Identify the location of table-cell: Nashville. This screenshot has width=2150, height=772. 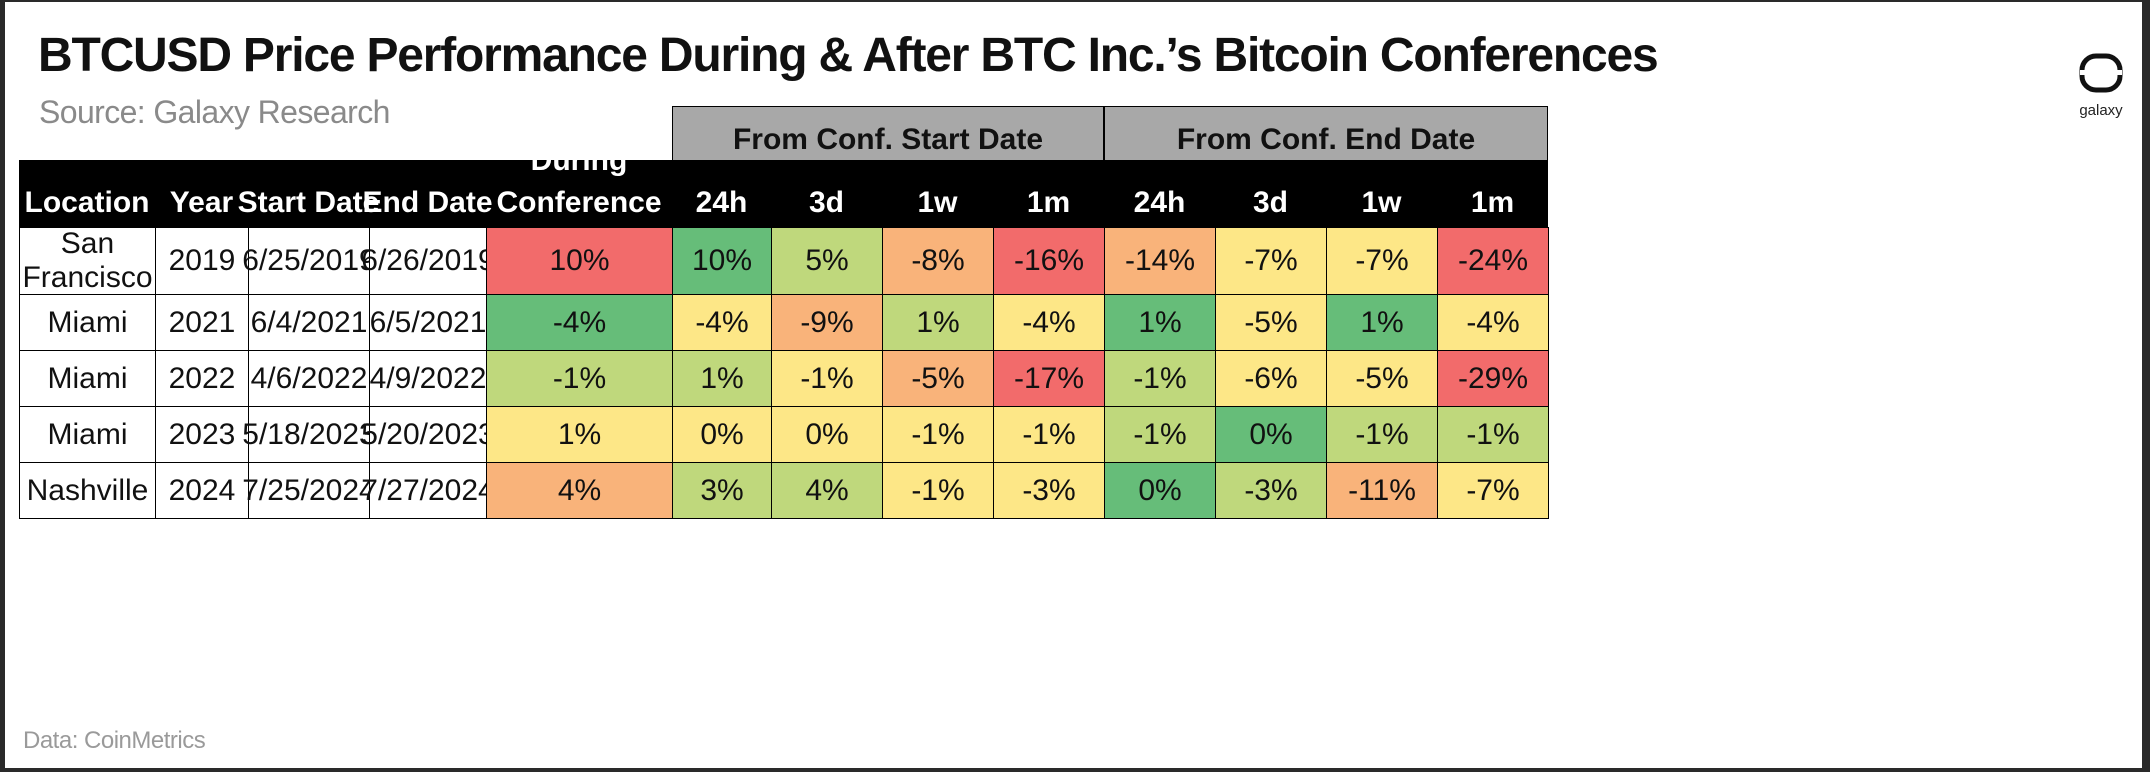
(87, 490).